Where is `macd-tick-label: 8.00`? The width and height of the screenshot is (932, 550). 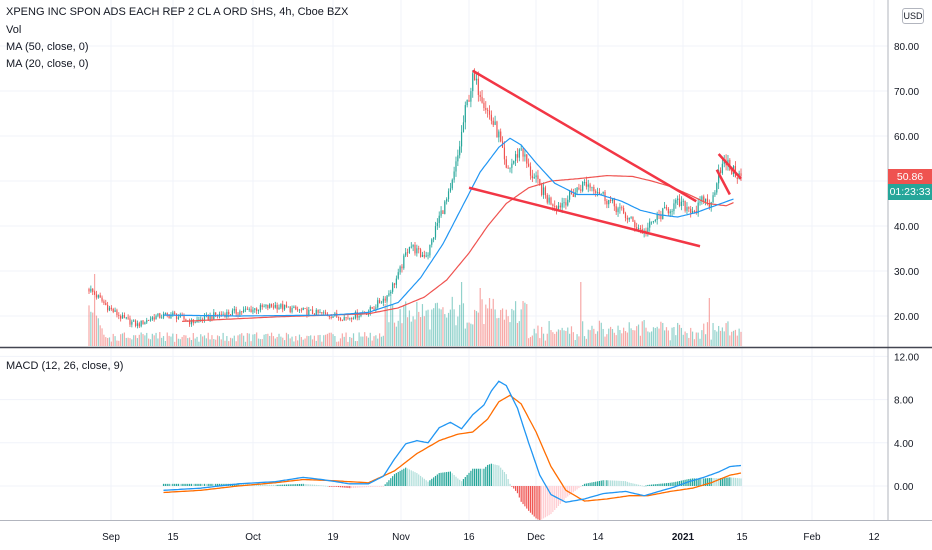 macd-tick-label: 8.00 is located at coordinates (904, 401).